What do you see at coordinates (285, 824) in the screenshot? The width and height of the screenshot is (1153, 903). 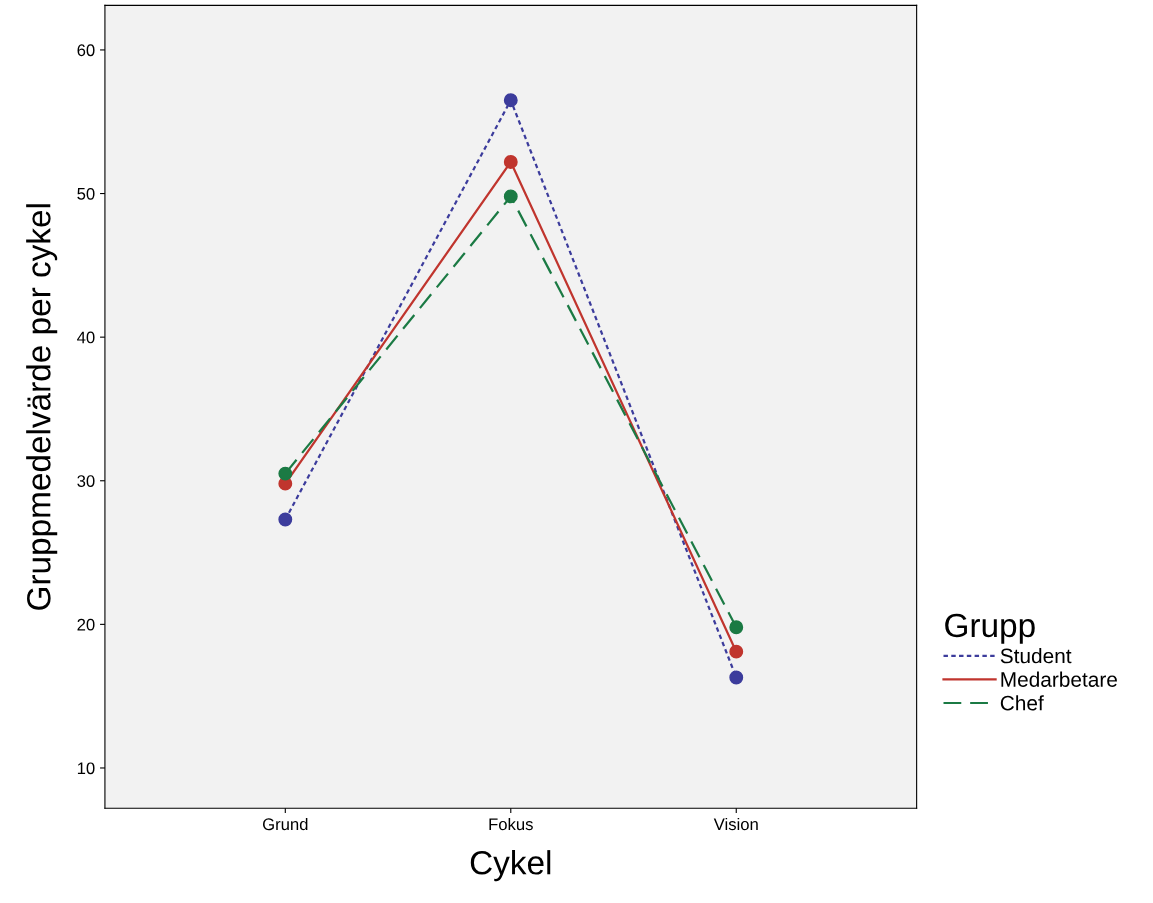 I see `x-tick-label: Grund` at bounding box center [285, 824].